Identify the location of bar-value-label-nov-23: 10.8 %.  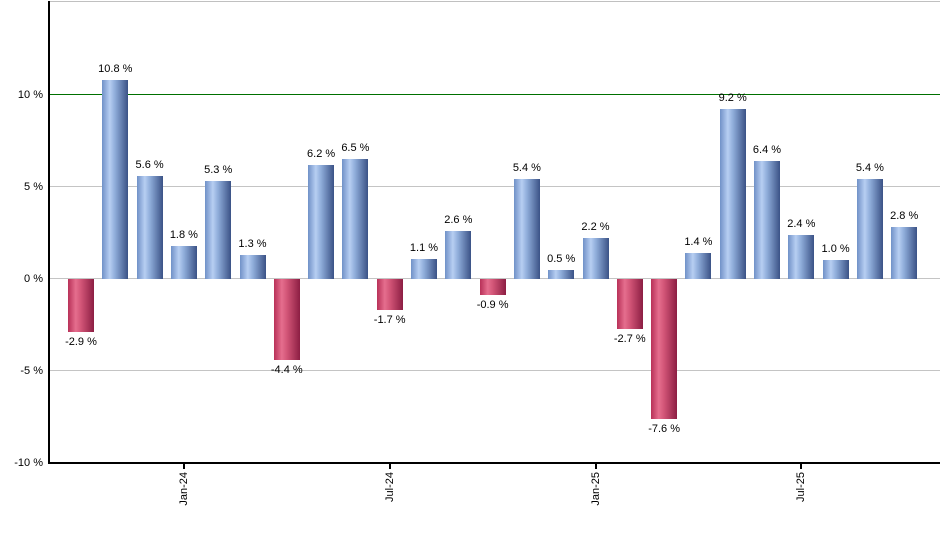
(115, 68).